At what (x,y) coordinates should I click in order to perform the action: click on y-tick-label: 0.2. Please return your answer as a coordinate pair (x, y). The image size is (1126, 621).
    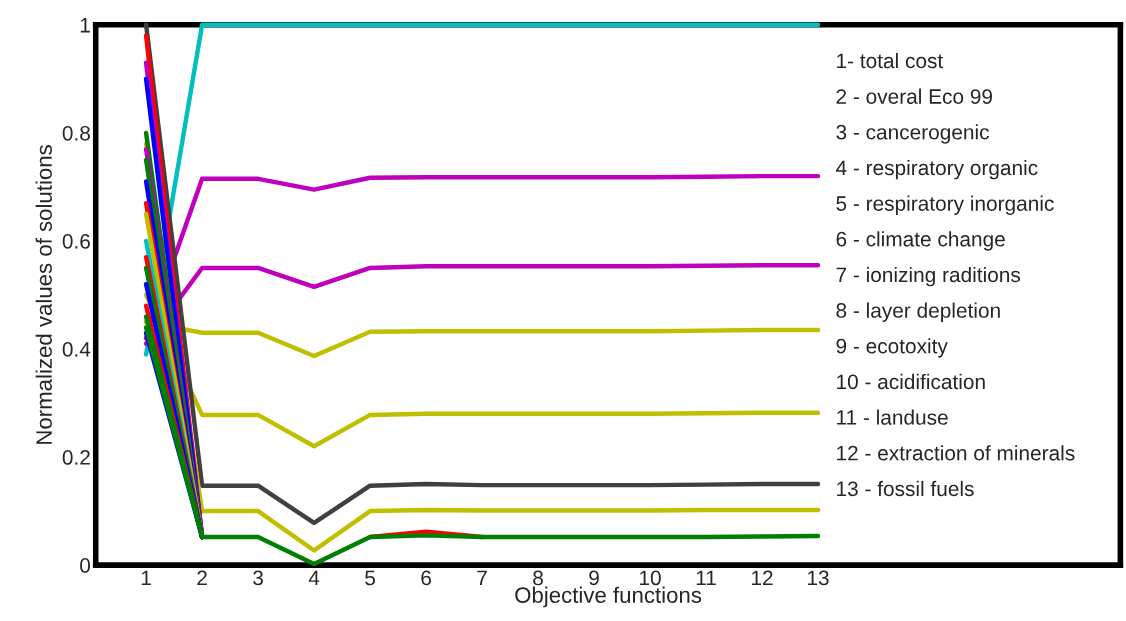
    Looking at the image, I should click on (76, 457).